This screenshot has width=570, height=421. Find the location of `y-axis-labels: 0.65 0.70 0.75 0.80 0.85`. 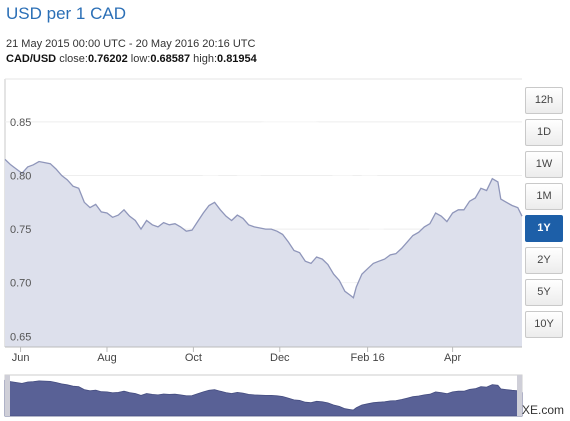

y-axis-labels: 0.65 0.70 0.75 0.80 0.85 is located at coordinates (20, 230).